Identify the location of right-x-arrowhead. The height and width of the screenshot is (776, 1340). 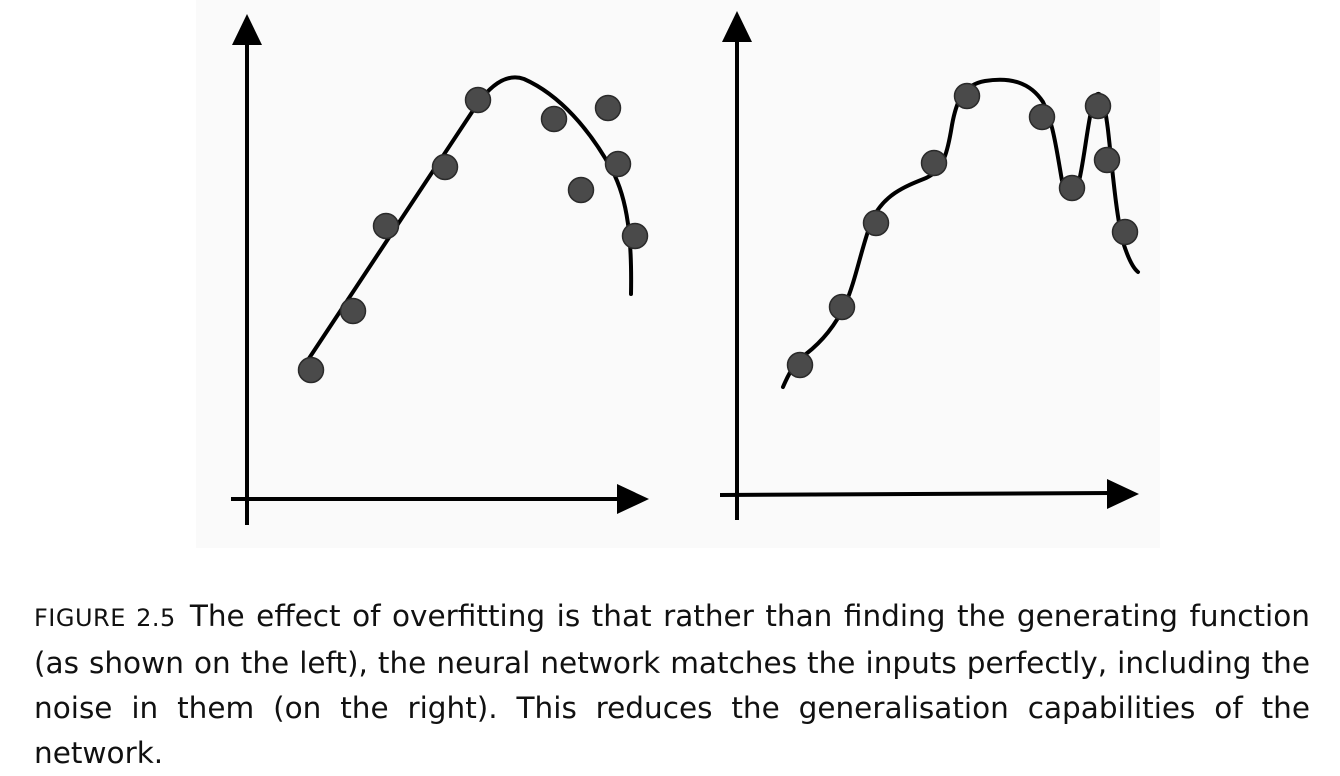
(1123, 494).